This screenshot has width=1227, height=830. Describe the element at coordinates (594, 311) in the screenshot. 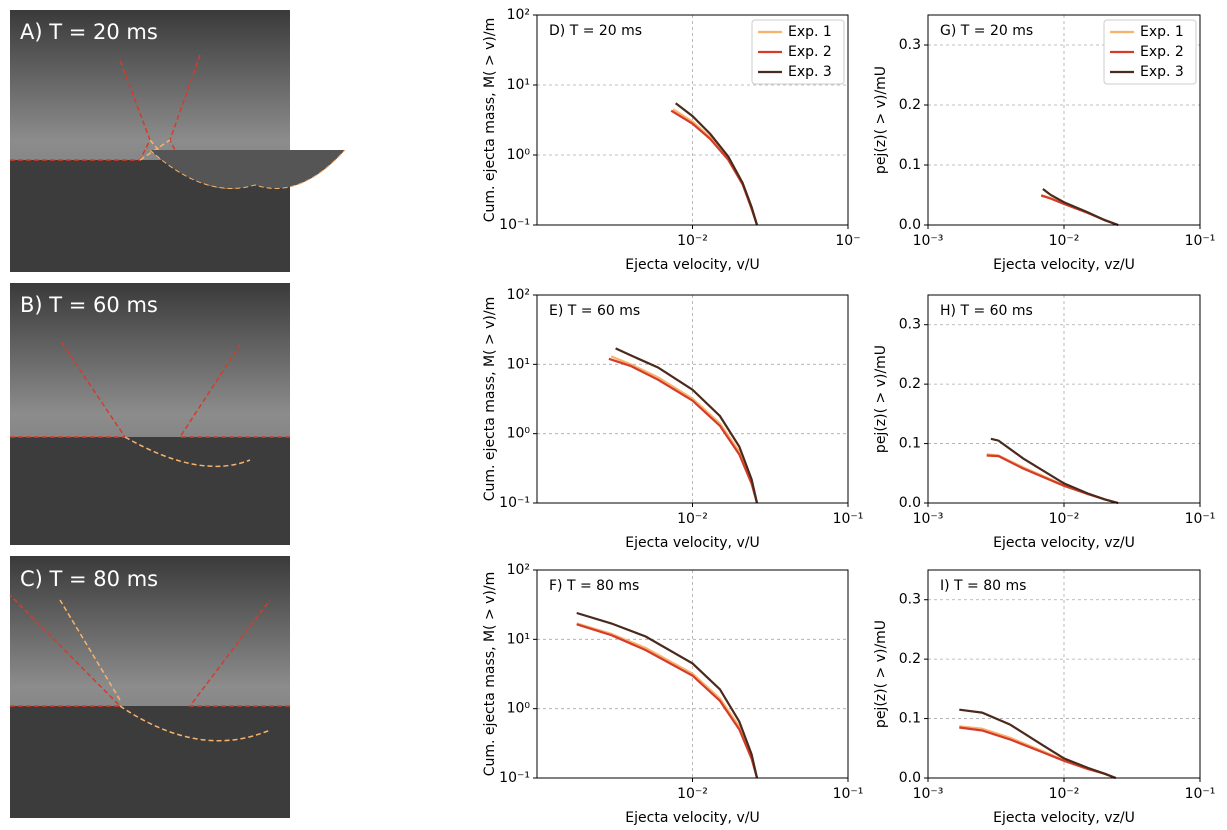

I see `annotation: E) T = 60 ms` at that location.